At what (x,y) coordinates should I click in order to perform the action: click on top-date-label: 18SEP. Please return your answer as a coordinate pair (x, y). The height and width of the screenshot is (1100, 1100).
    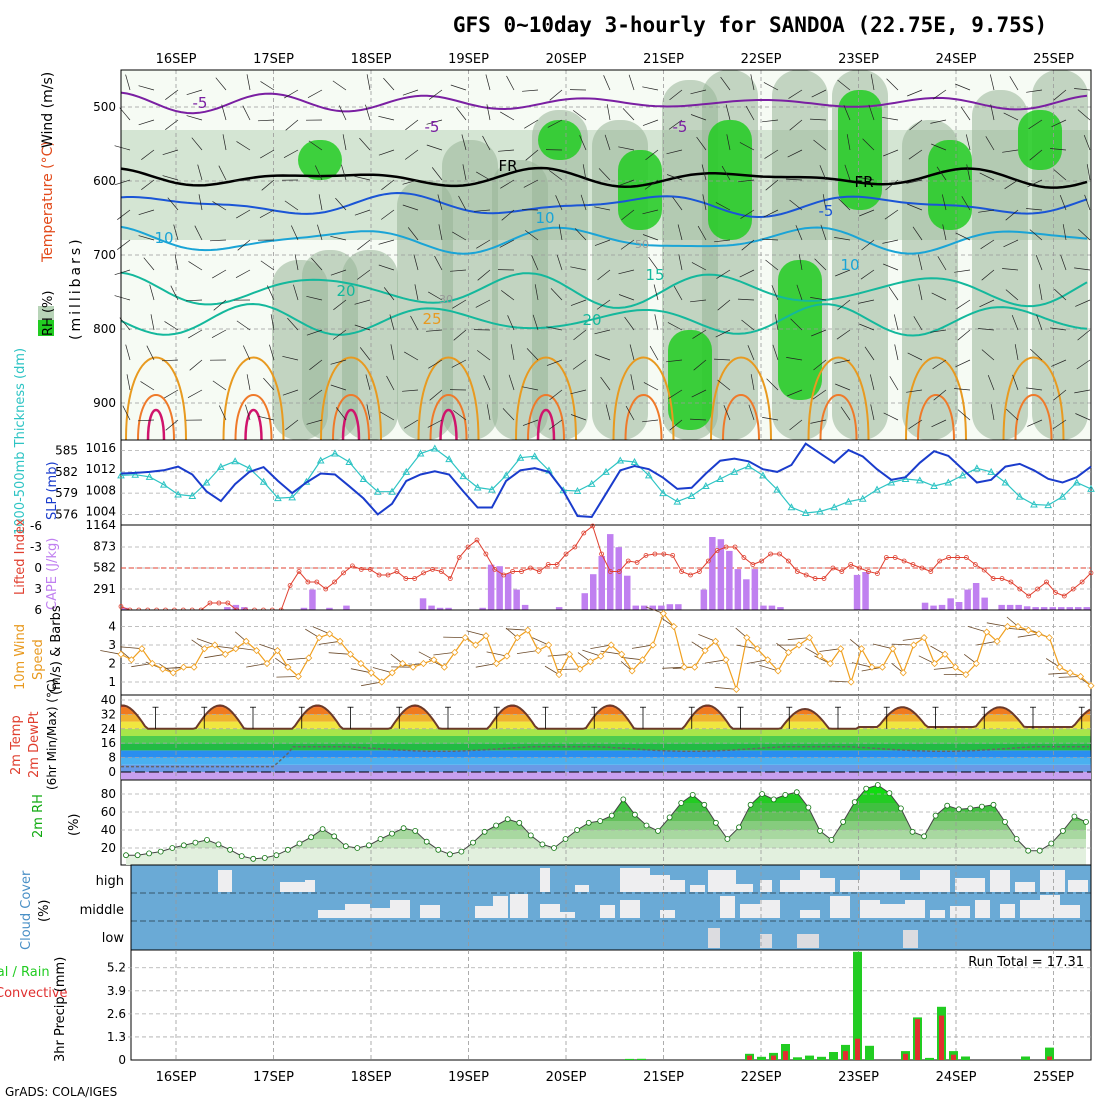
    Looking at the image, I should click on (371, 59).